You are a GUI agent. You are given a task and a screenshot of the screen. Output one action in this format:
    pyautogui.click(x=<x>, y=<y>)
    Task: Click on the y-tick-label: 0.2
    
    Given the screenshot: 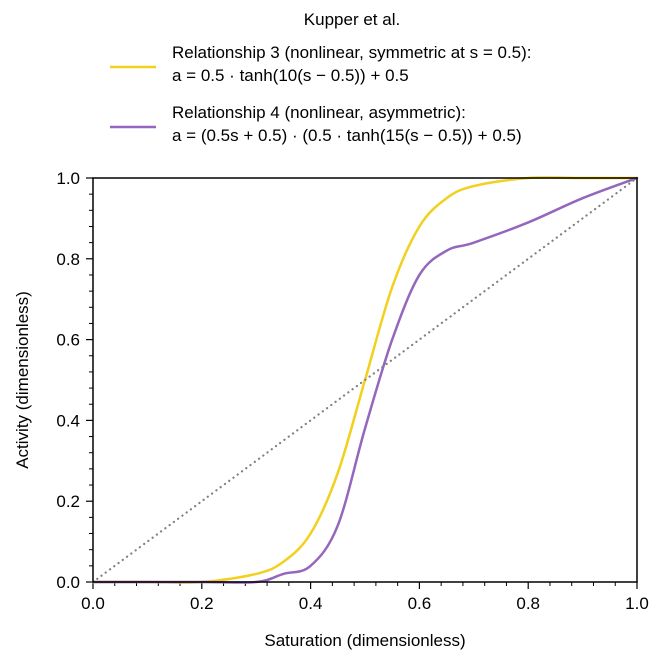 What is the action you would take?
    pyautogui.click(x=68, y=501)
    